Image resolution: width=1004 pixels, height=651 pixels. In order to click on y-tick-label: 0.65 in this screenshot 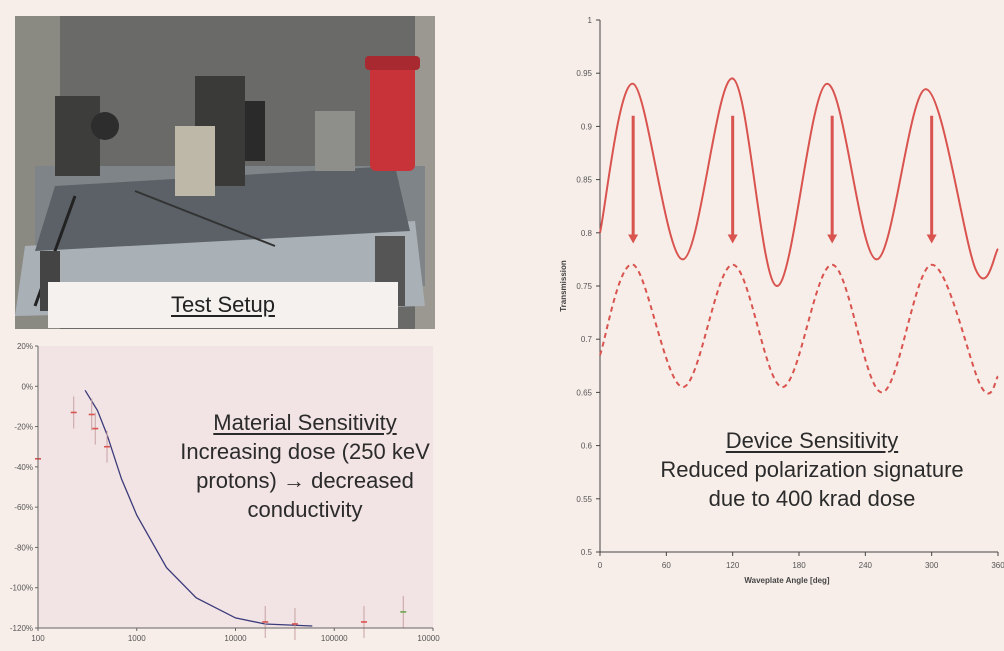, I will do `click(584, 392)`.